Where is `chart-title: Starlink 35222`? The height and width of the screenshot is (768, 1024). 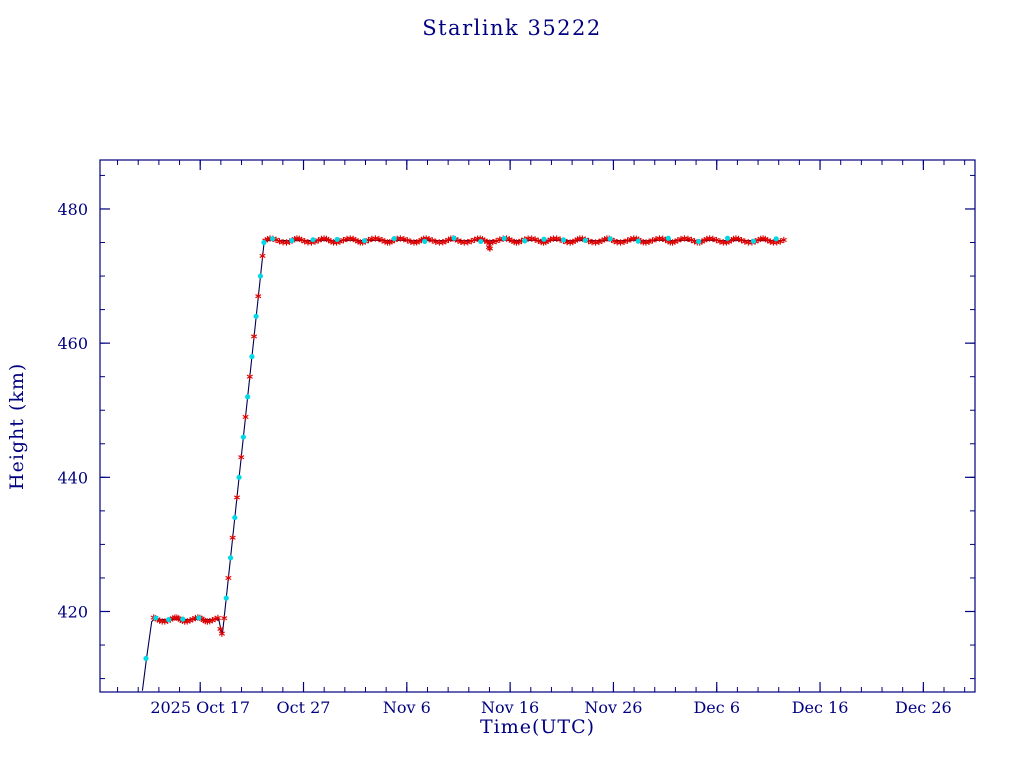 chart-title: Starlink 35222 is located at coordinates (512, 28).